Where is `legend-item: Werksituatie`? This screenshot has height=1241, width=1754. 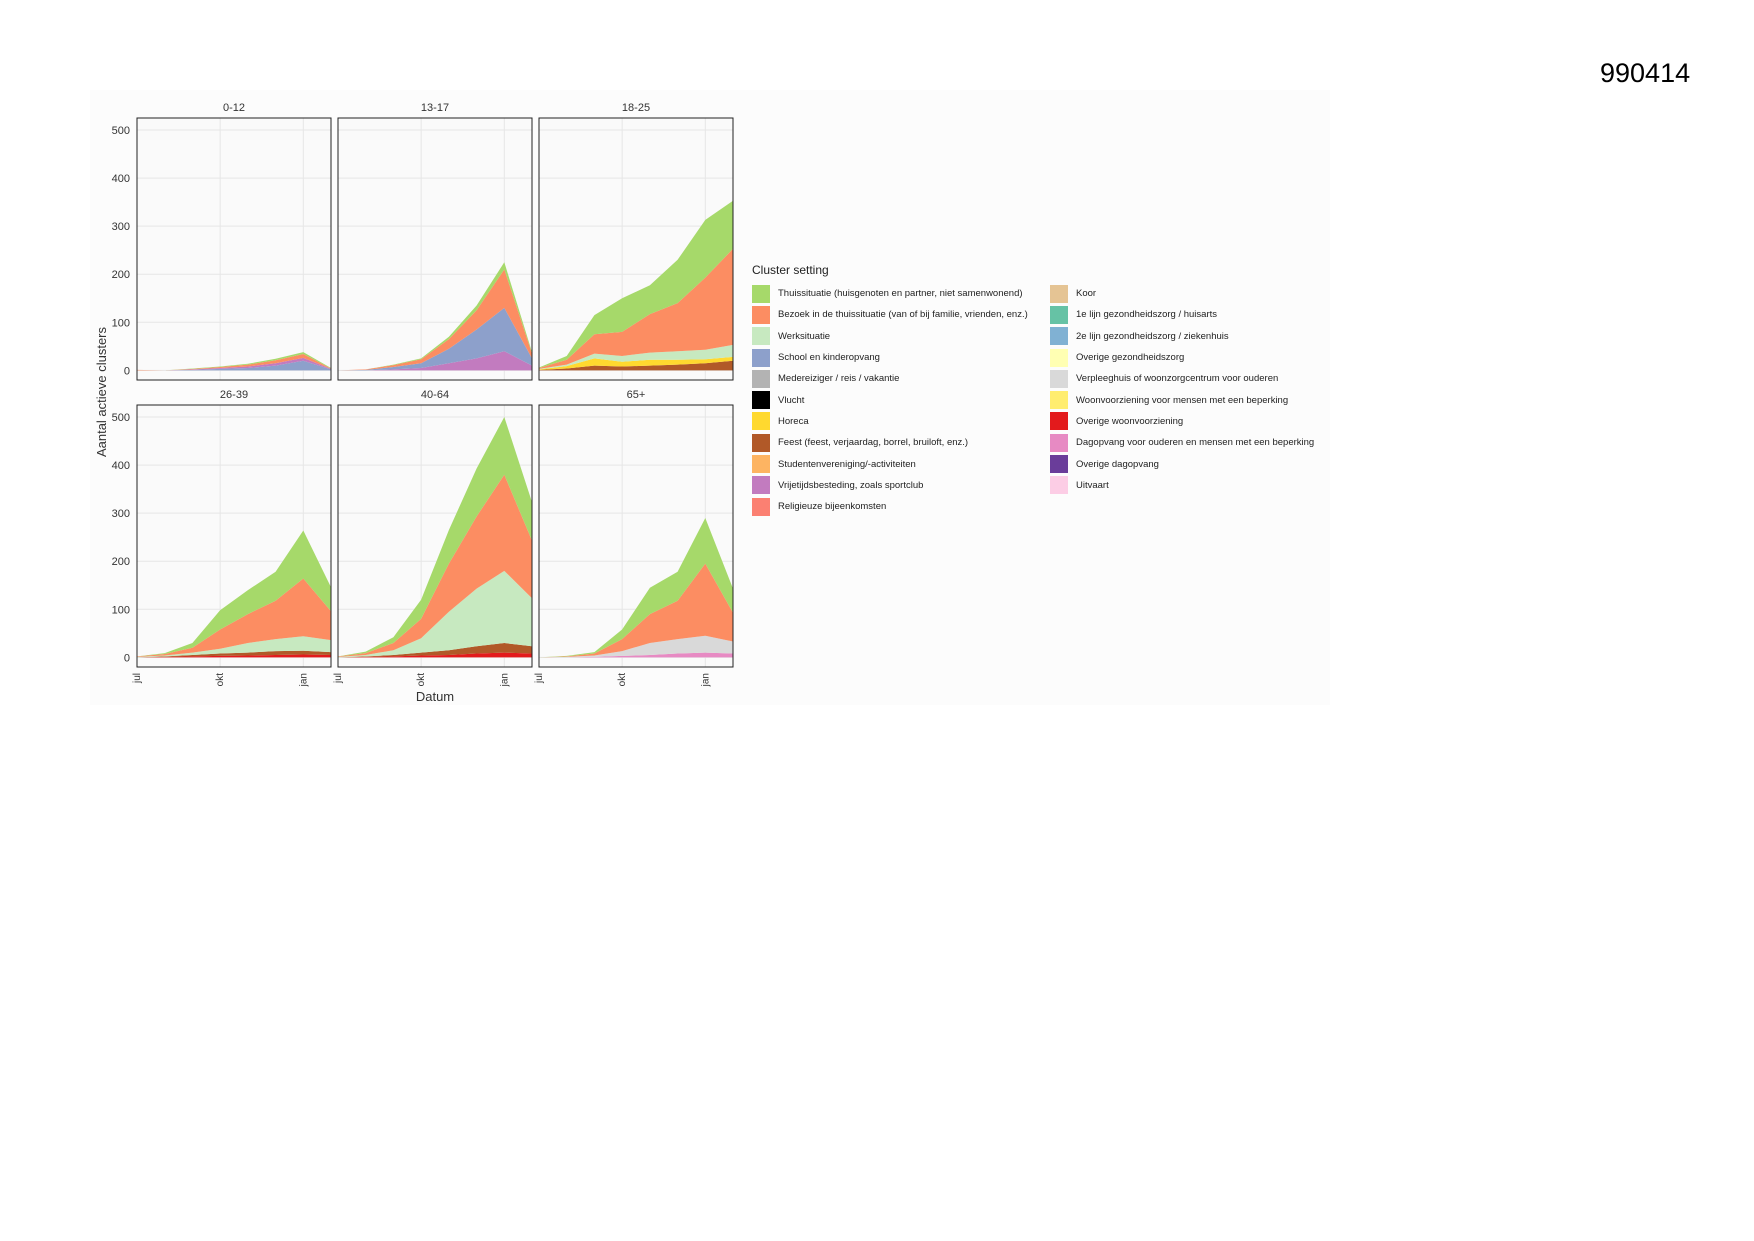 legend-item: Werksituatie is located at coordinates (897, 336).